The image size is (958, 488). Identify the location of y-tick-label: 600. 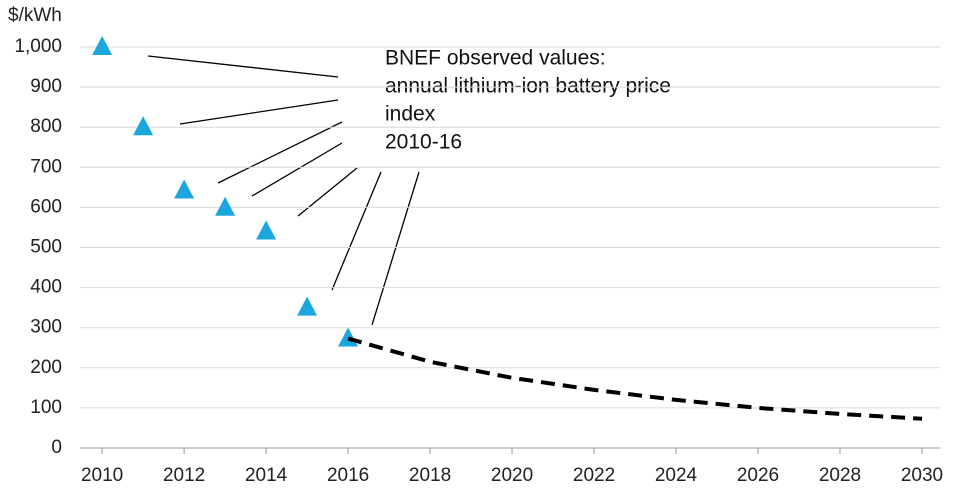
(46, 206).